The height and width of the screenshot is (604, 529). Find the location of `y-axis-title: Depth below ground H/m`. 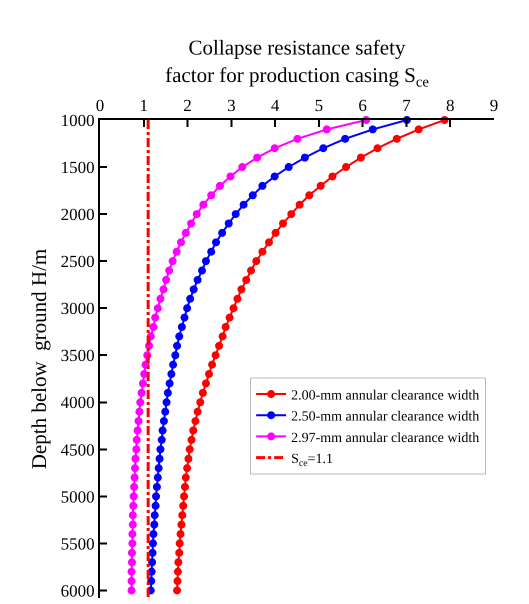

y-axis-title: Depth below ground H/m is located at coordinates (39, 359).